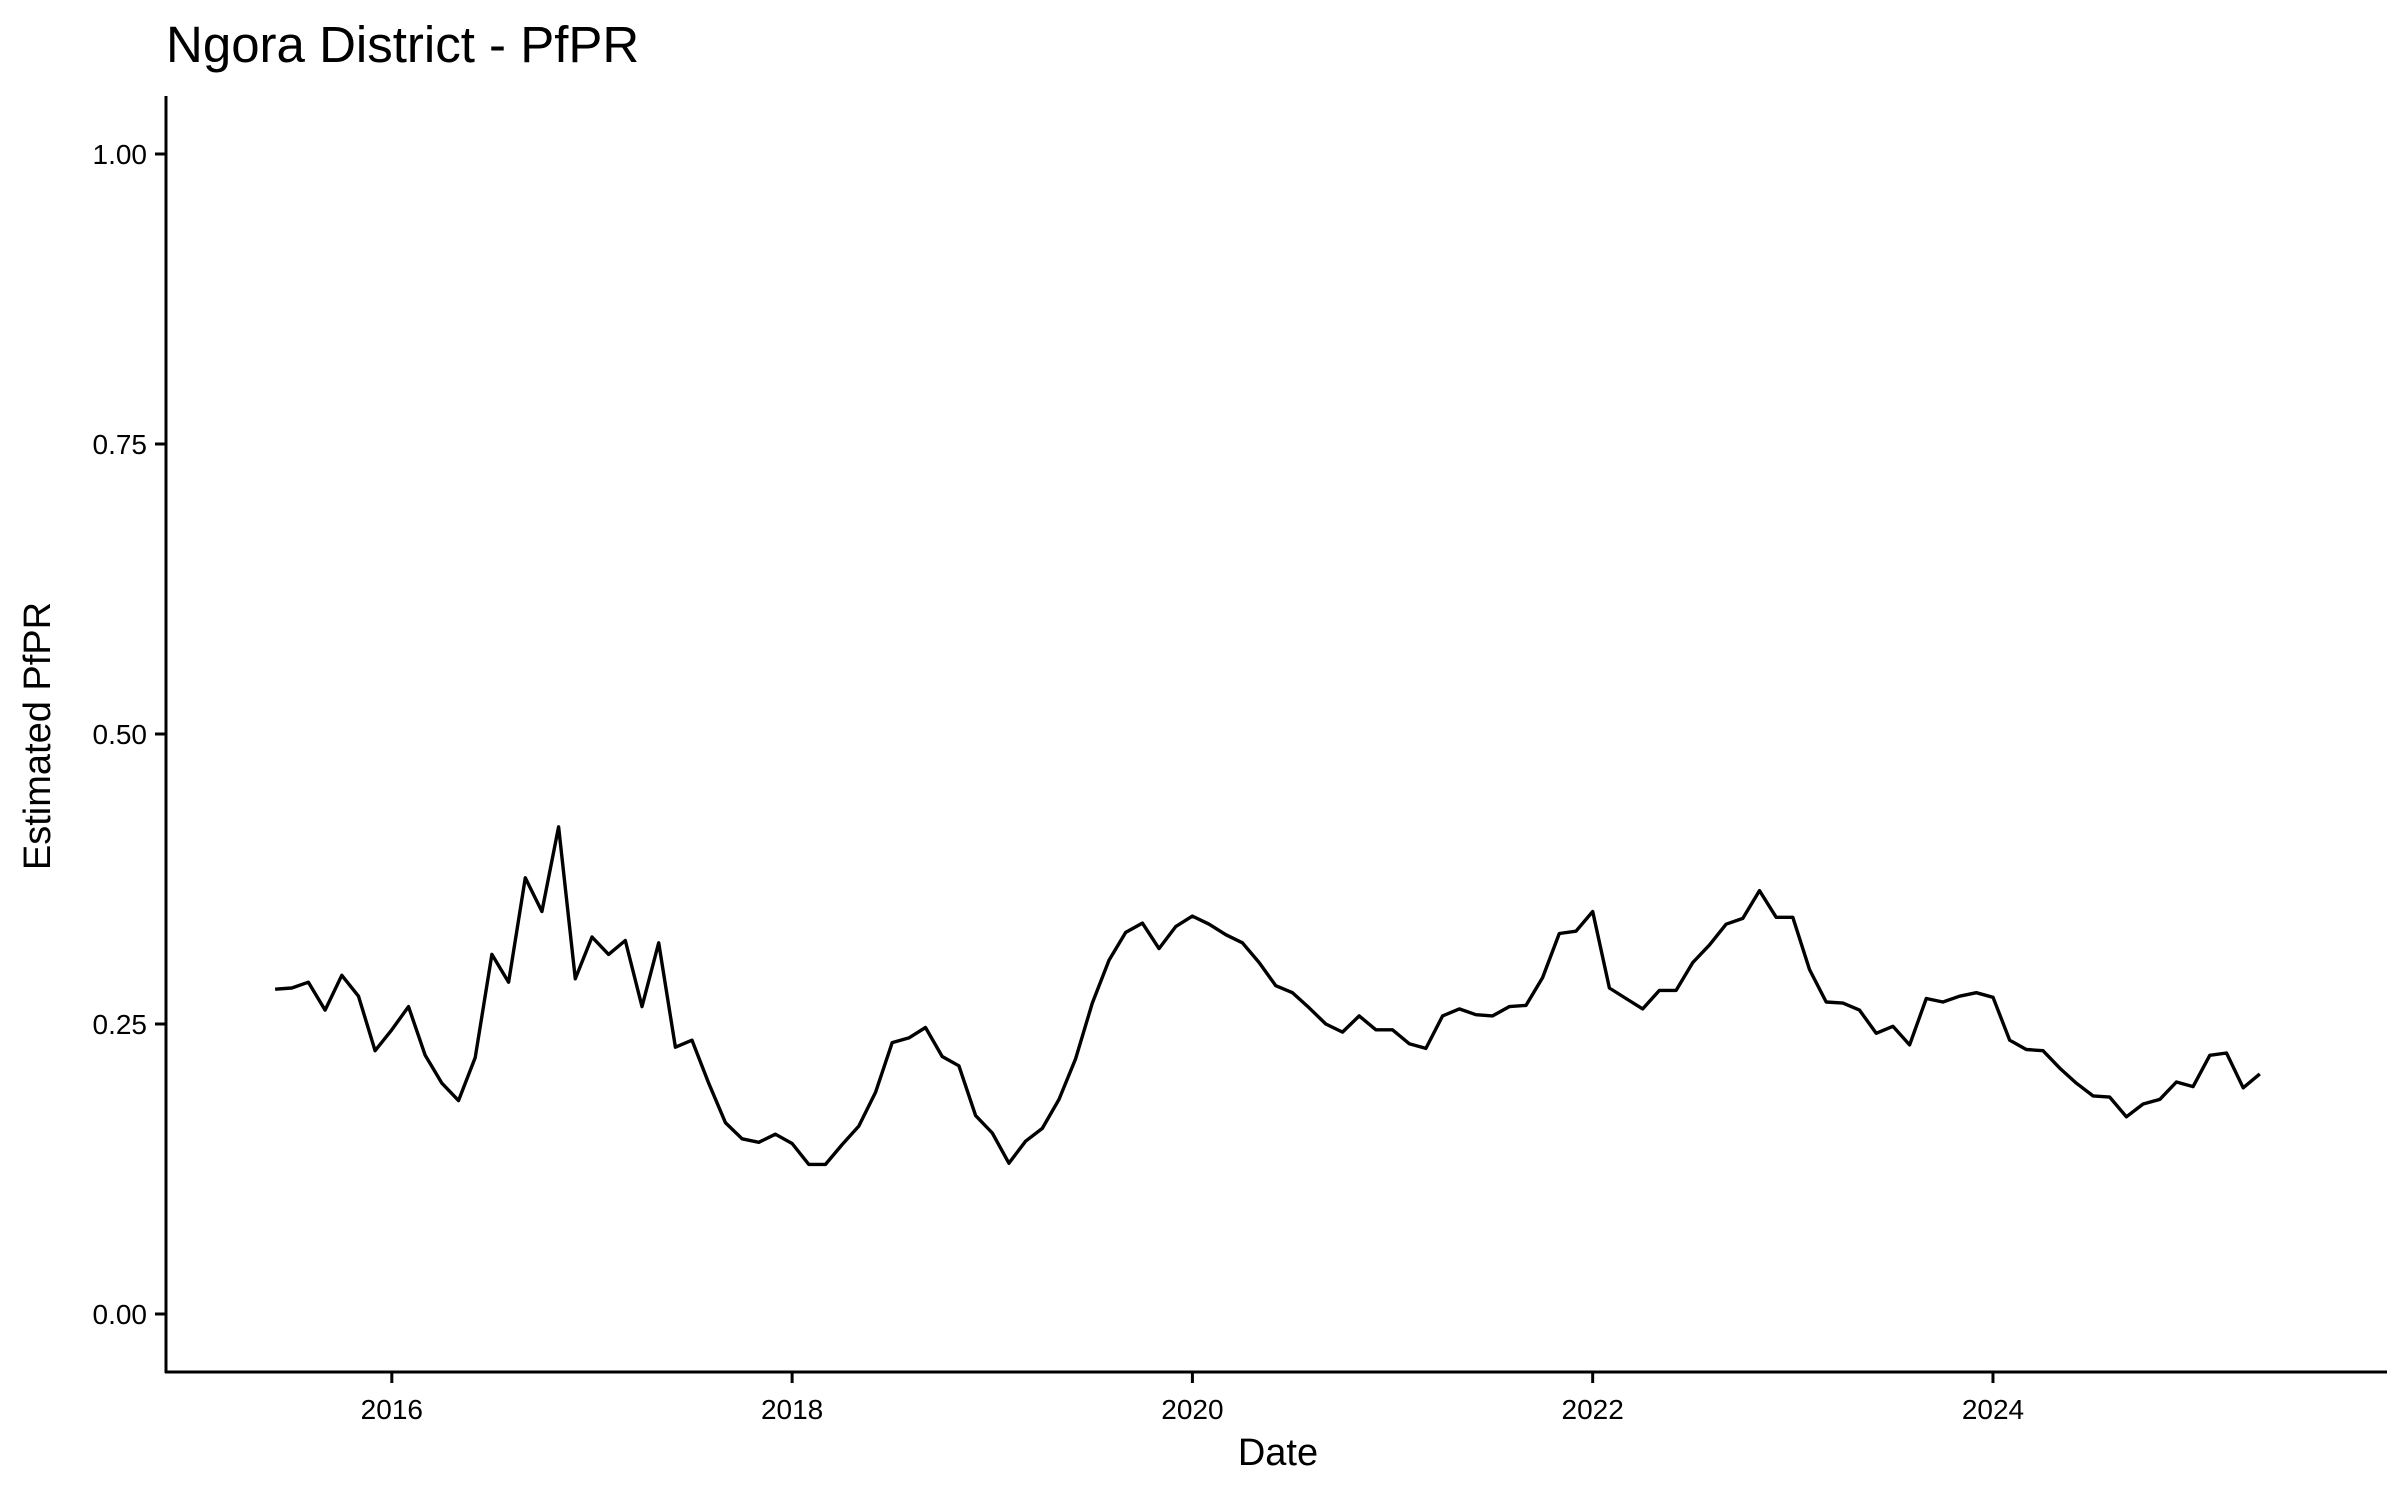  What do you see at coordinates (1192, 1409) in the screenshot?
I see `x-tick-label: 2020` at bounding box center [1192, 1409].